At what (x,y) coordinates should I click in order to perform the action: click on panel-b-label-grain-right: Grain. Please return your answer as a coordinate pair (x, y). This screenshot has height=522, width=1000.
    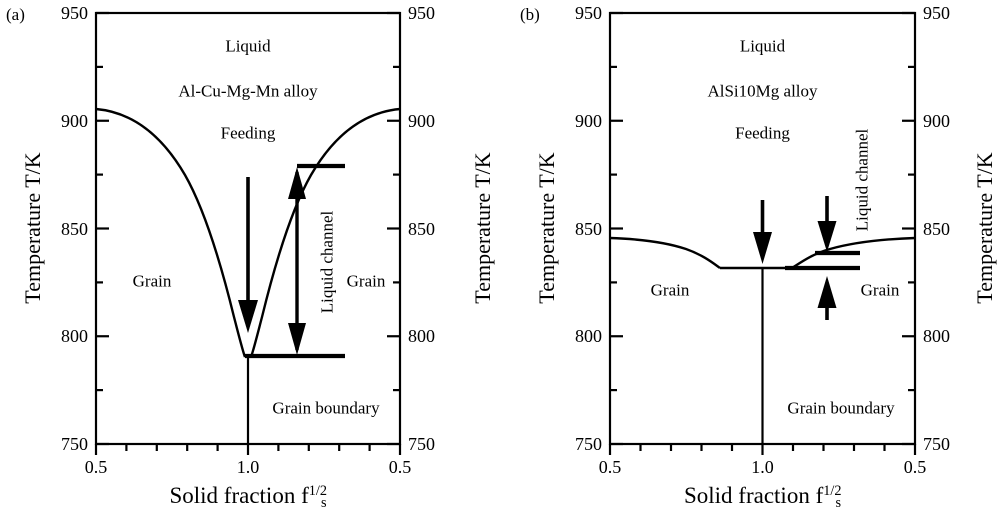
    Looking at the image, I should click on (880, 290).